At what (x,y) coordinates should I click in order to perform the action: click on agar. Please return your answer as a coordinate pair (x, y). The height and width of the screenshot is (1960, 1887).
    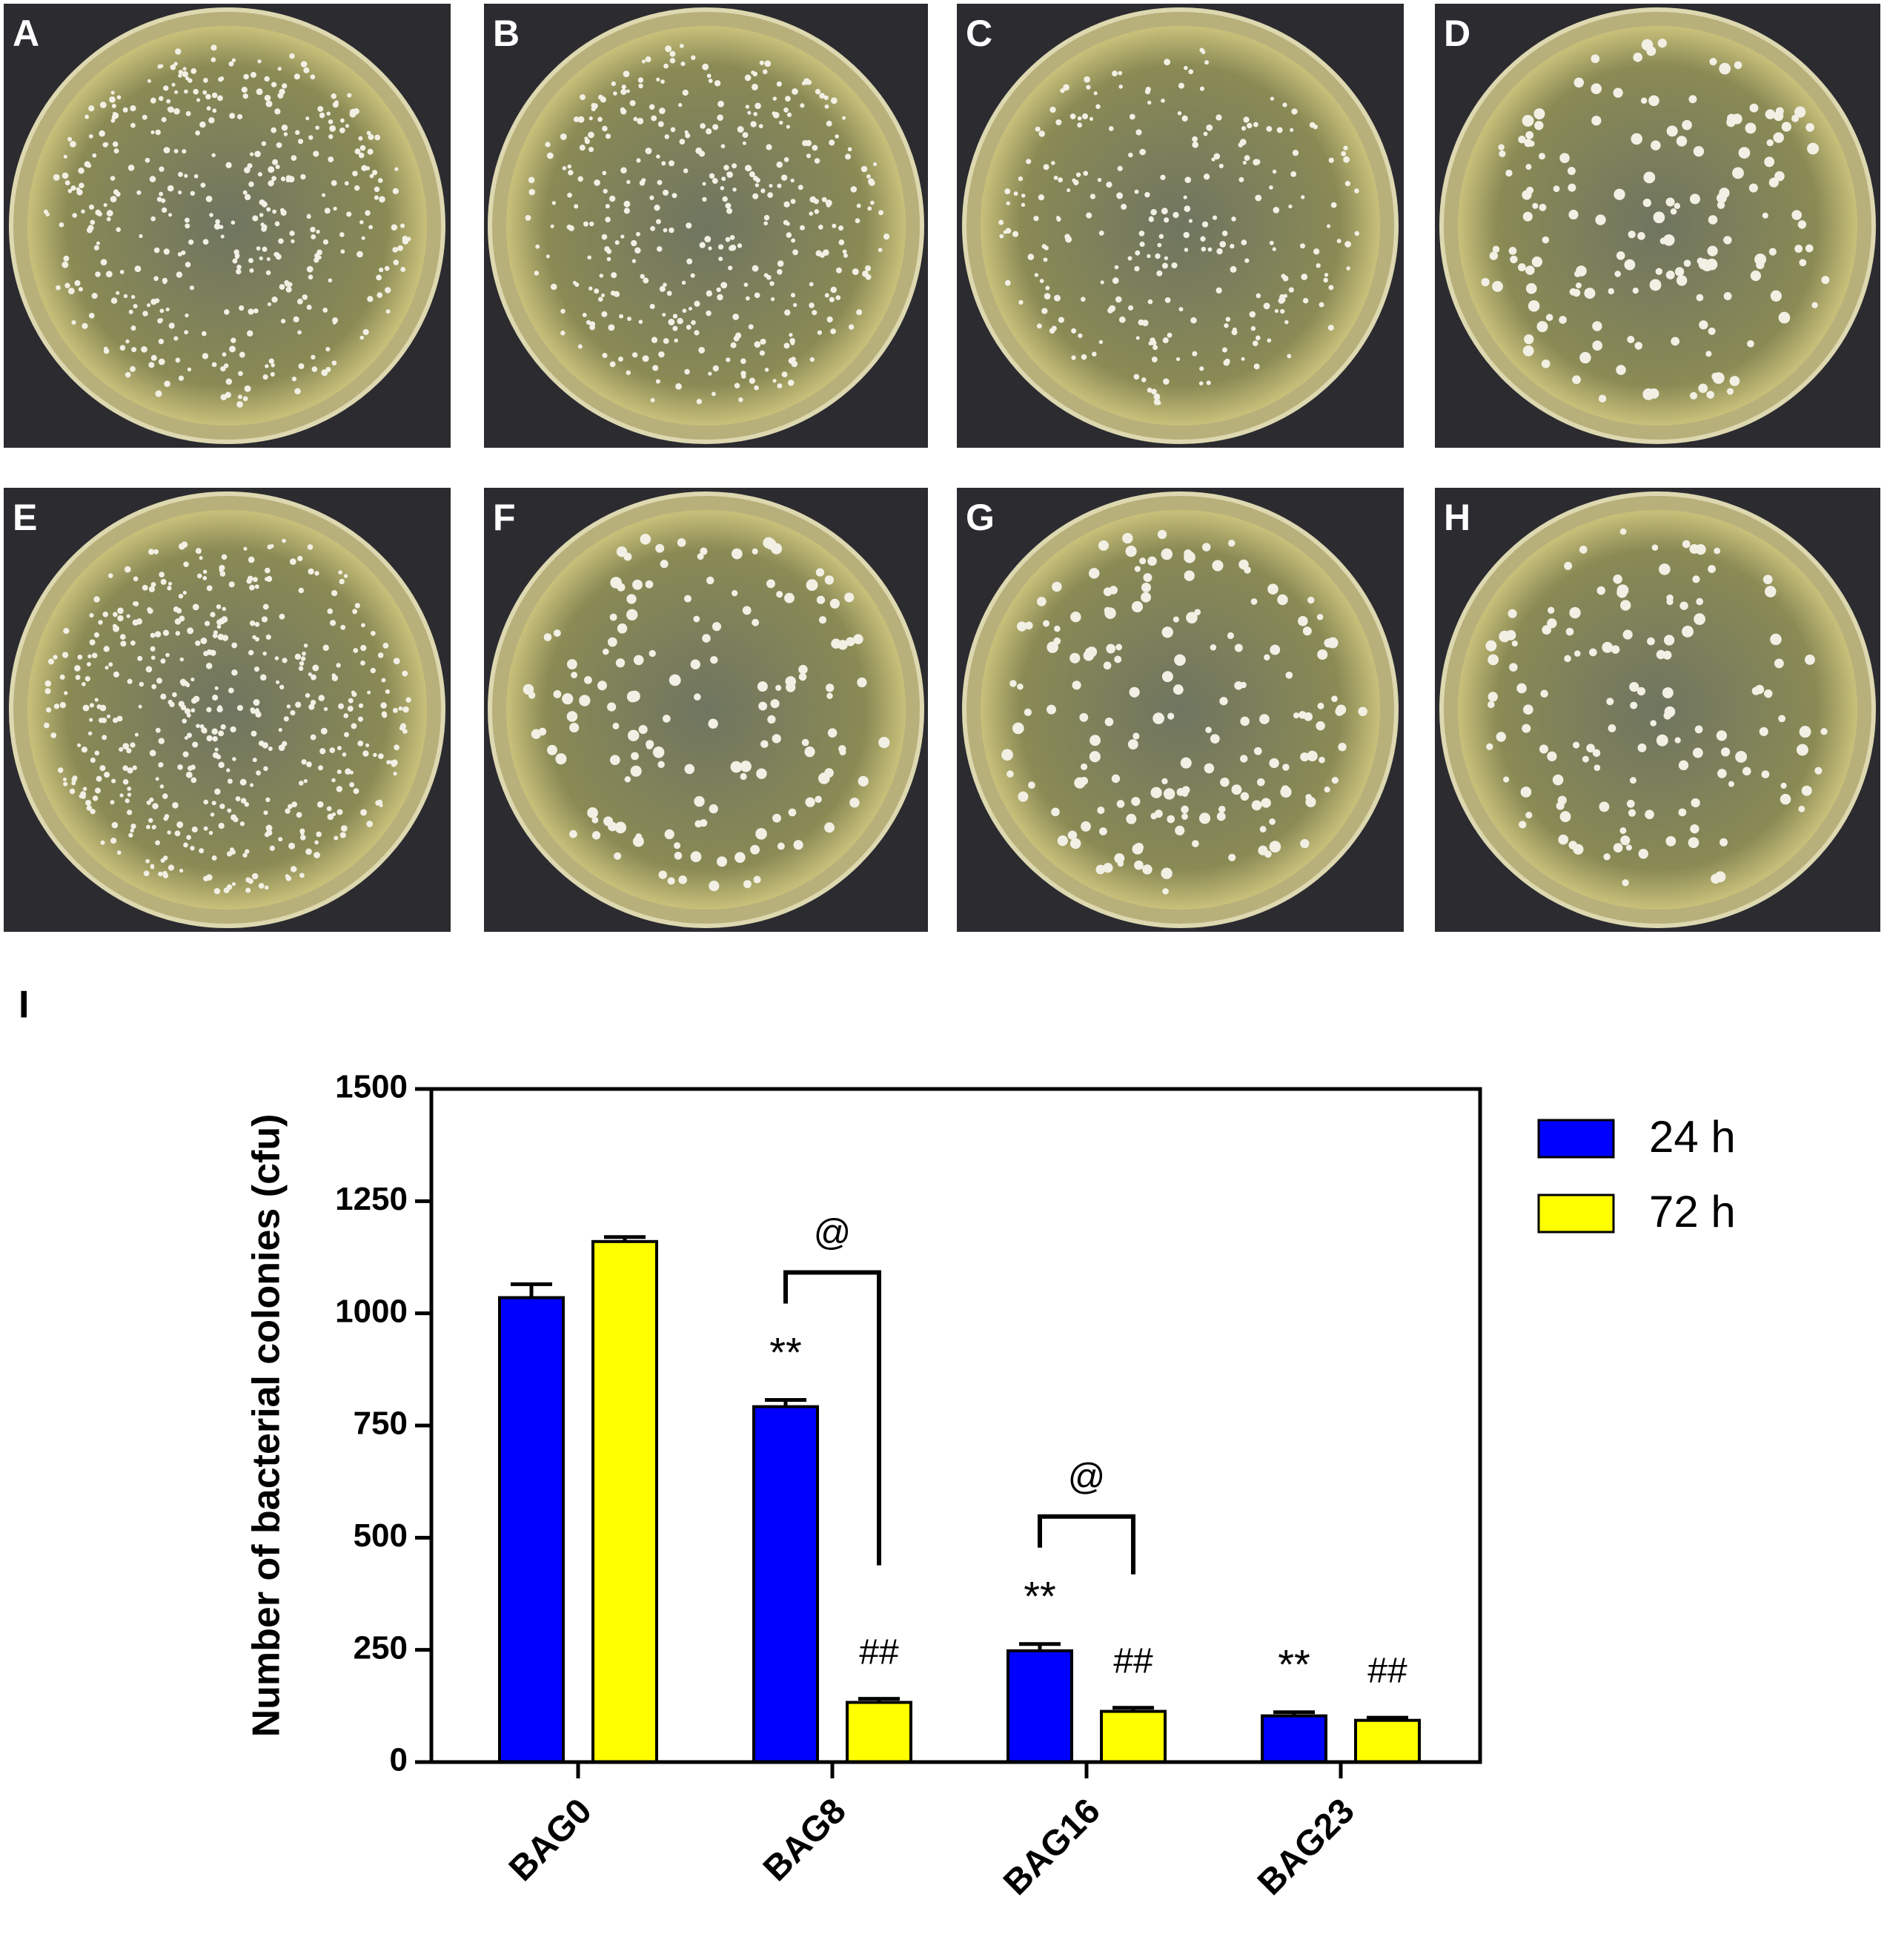
    Looking at the image, I should click on (1180, 710).